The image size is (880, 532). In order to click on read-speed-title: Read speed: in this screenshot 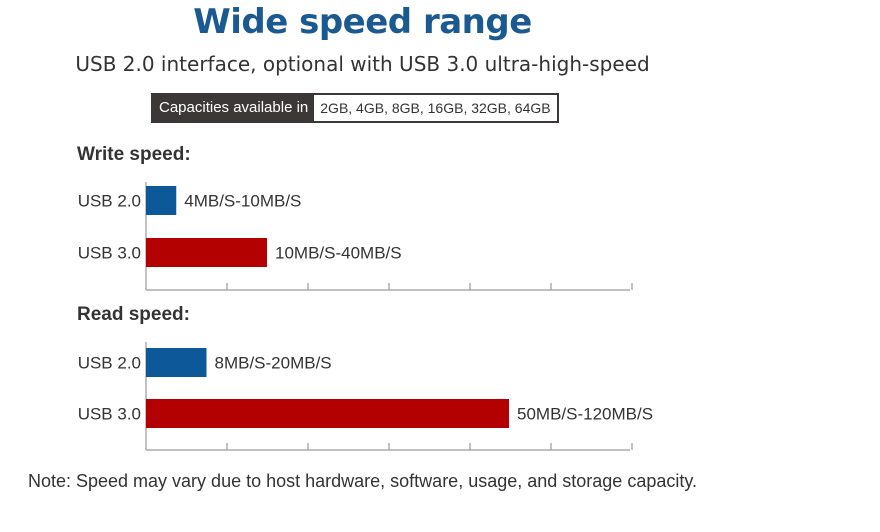, I will do `click(133, 314)`.